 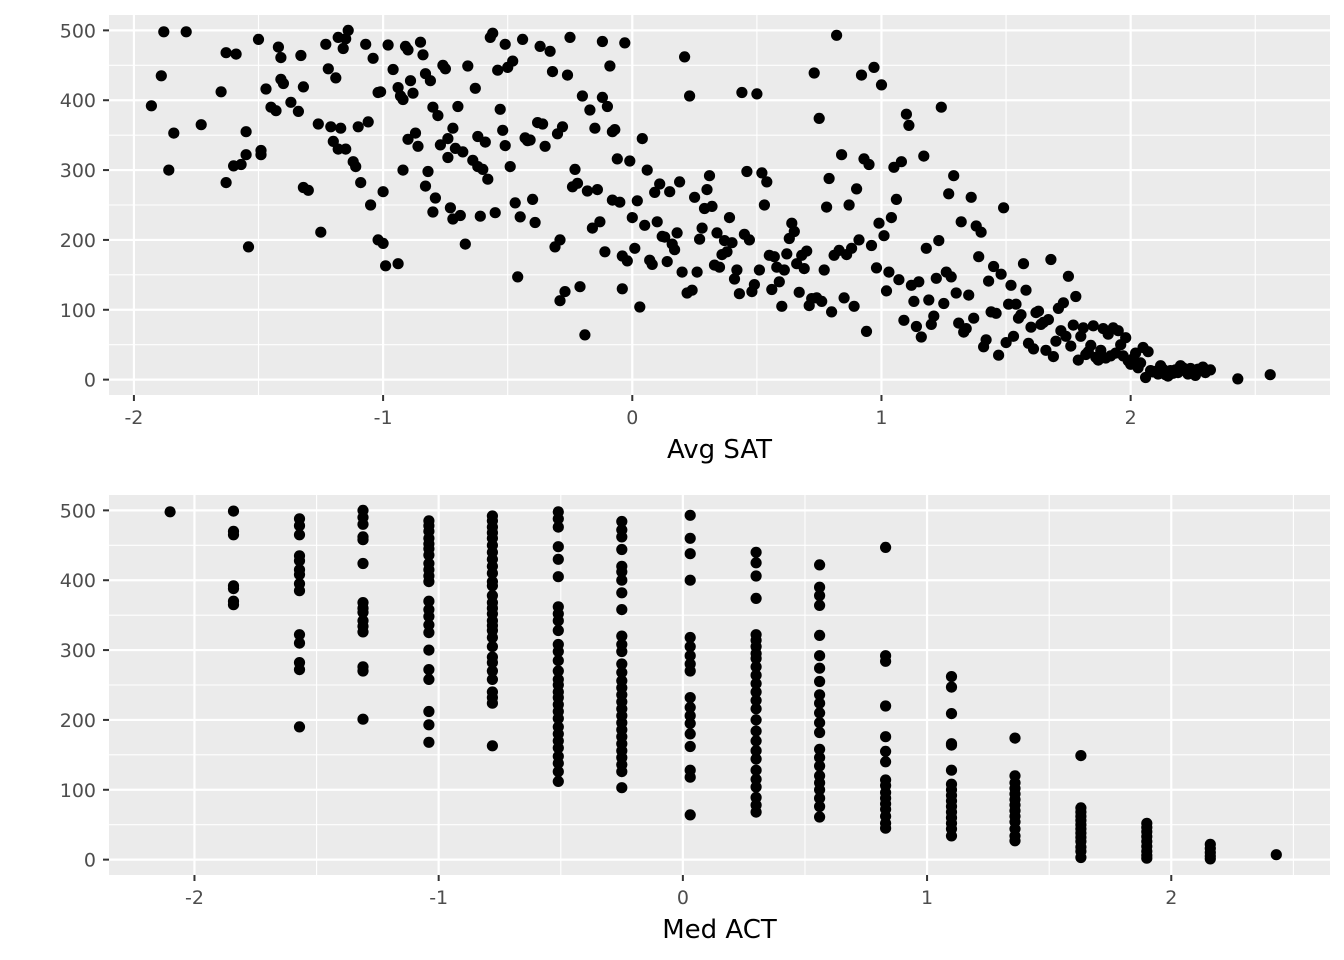 I want to click on y-tick-label: 300, so click(x=78, y=171).